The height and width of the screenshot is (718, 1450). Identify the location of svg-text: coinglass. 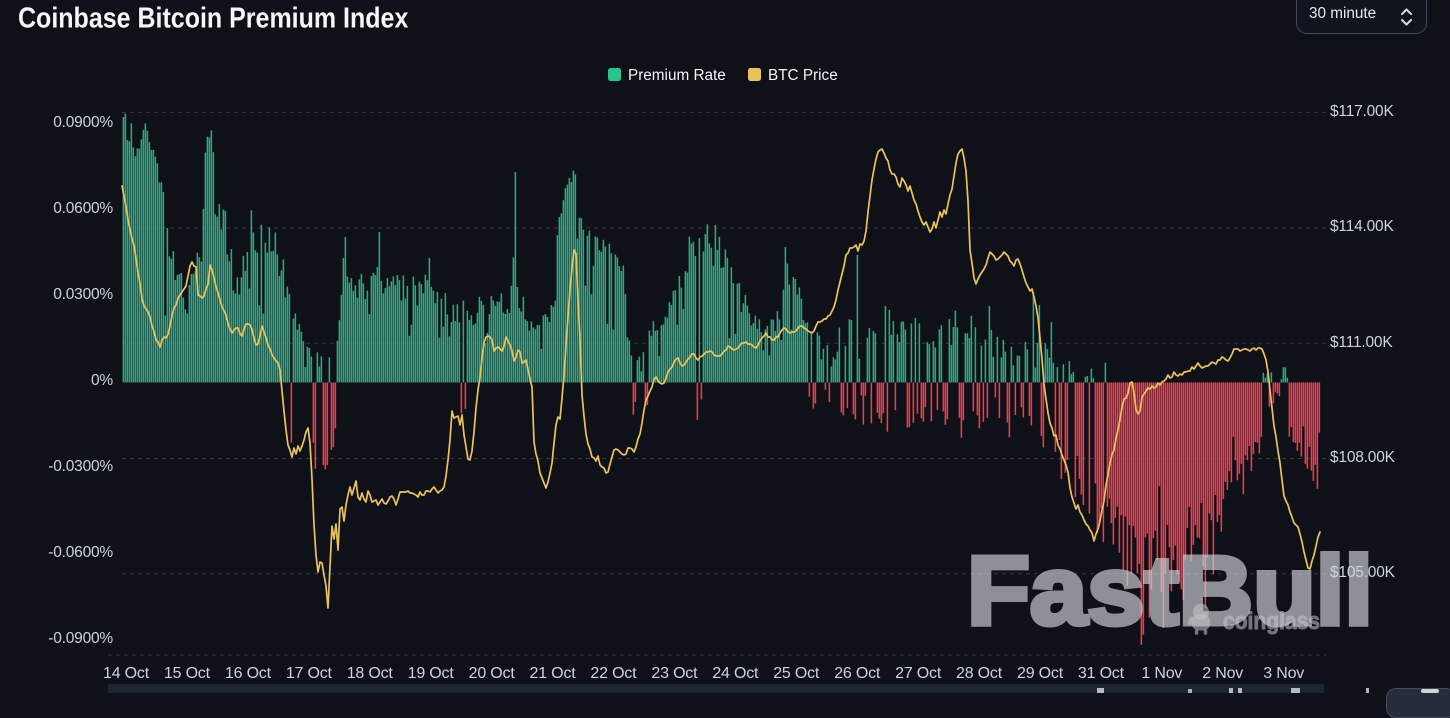
(1271, 621).